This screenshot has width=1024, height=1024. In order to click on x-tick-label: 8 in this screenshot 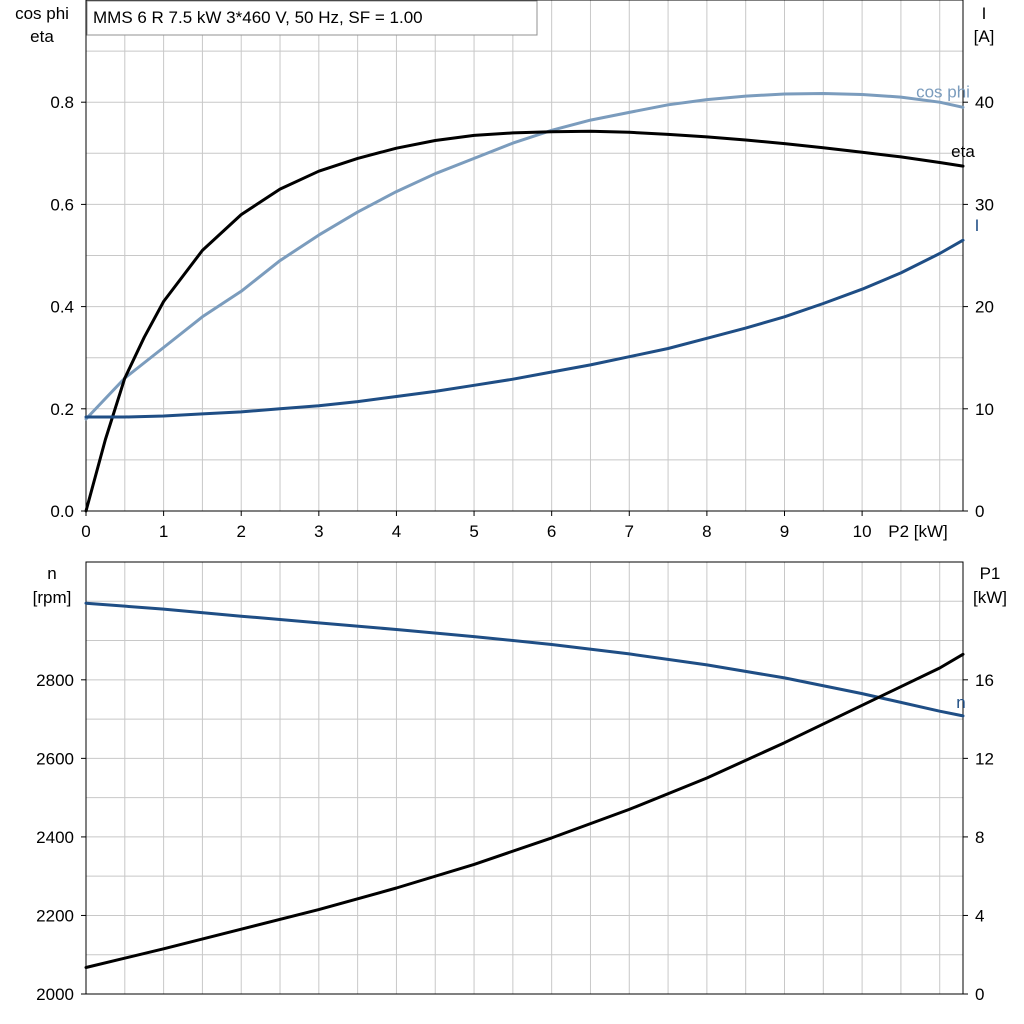, I will do `click(706, 531)`.